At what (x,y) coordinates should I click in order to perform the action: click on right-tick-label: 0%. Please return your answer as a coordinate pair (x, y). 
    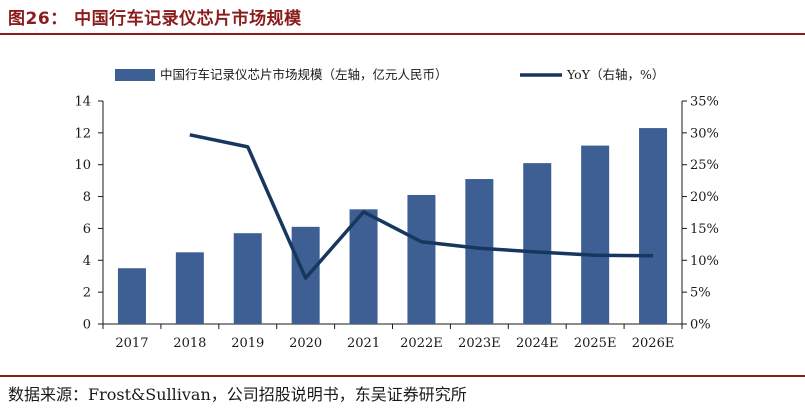
    Looking at the image, I should click on (700, 325).